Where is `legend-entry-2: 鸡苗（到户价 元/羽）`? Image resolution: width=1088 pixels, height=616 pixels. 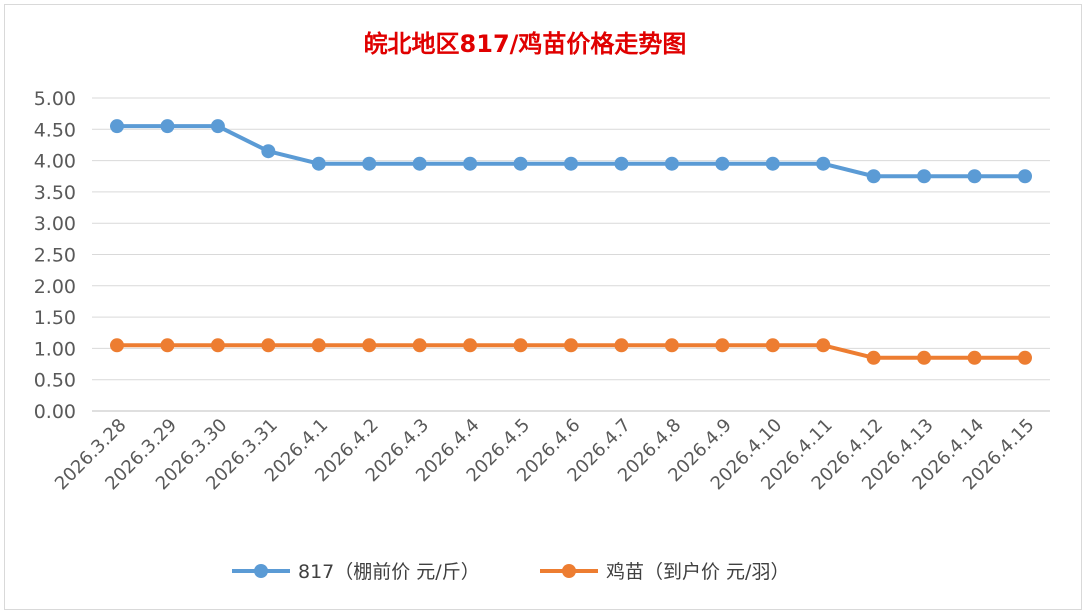
legend-entry-2: 鸡苗（到户价 元/羽） is located at coordinates (664, 572).